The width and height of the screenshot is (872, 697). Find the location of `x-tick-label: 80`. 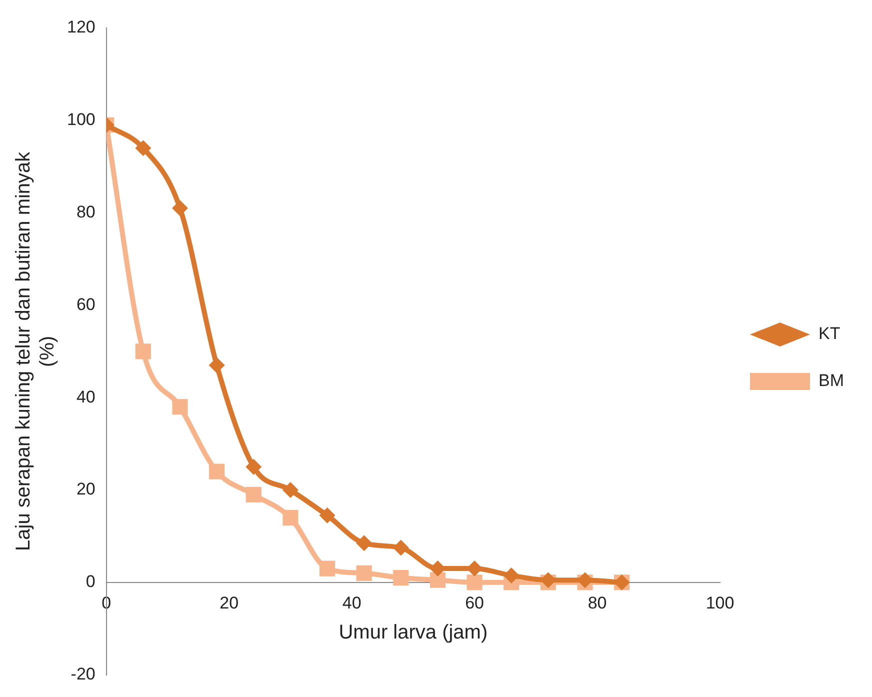

x-tick-label: 80 is located at coordinates (597, 602).